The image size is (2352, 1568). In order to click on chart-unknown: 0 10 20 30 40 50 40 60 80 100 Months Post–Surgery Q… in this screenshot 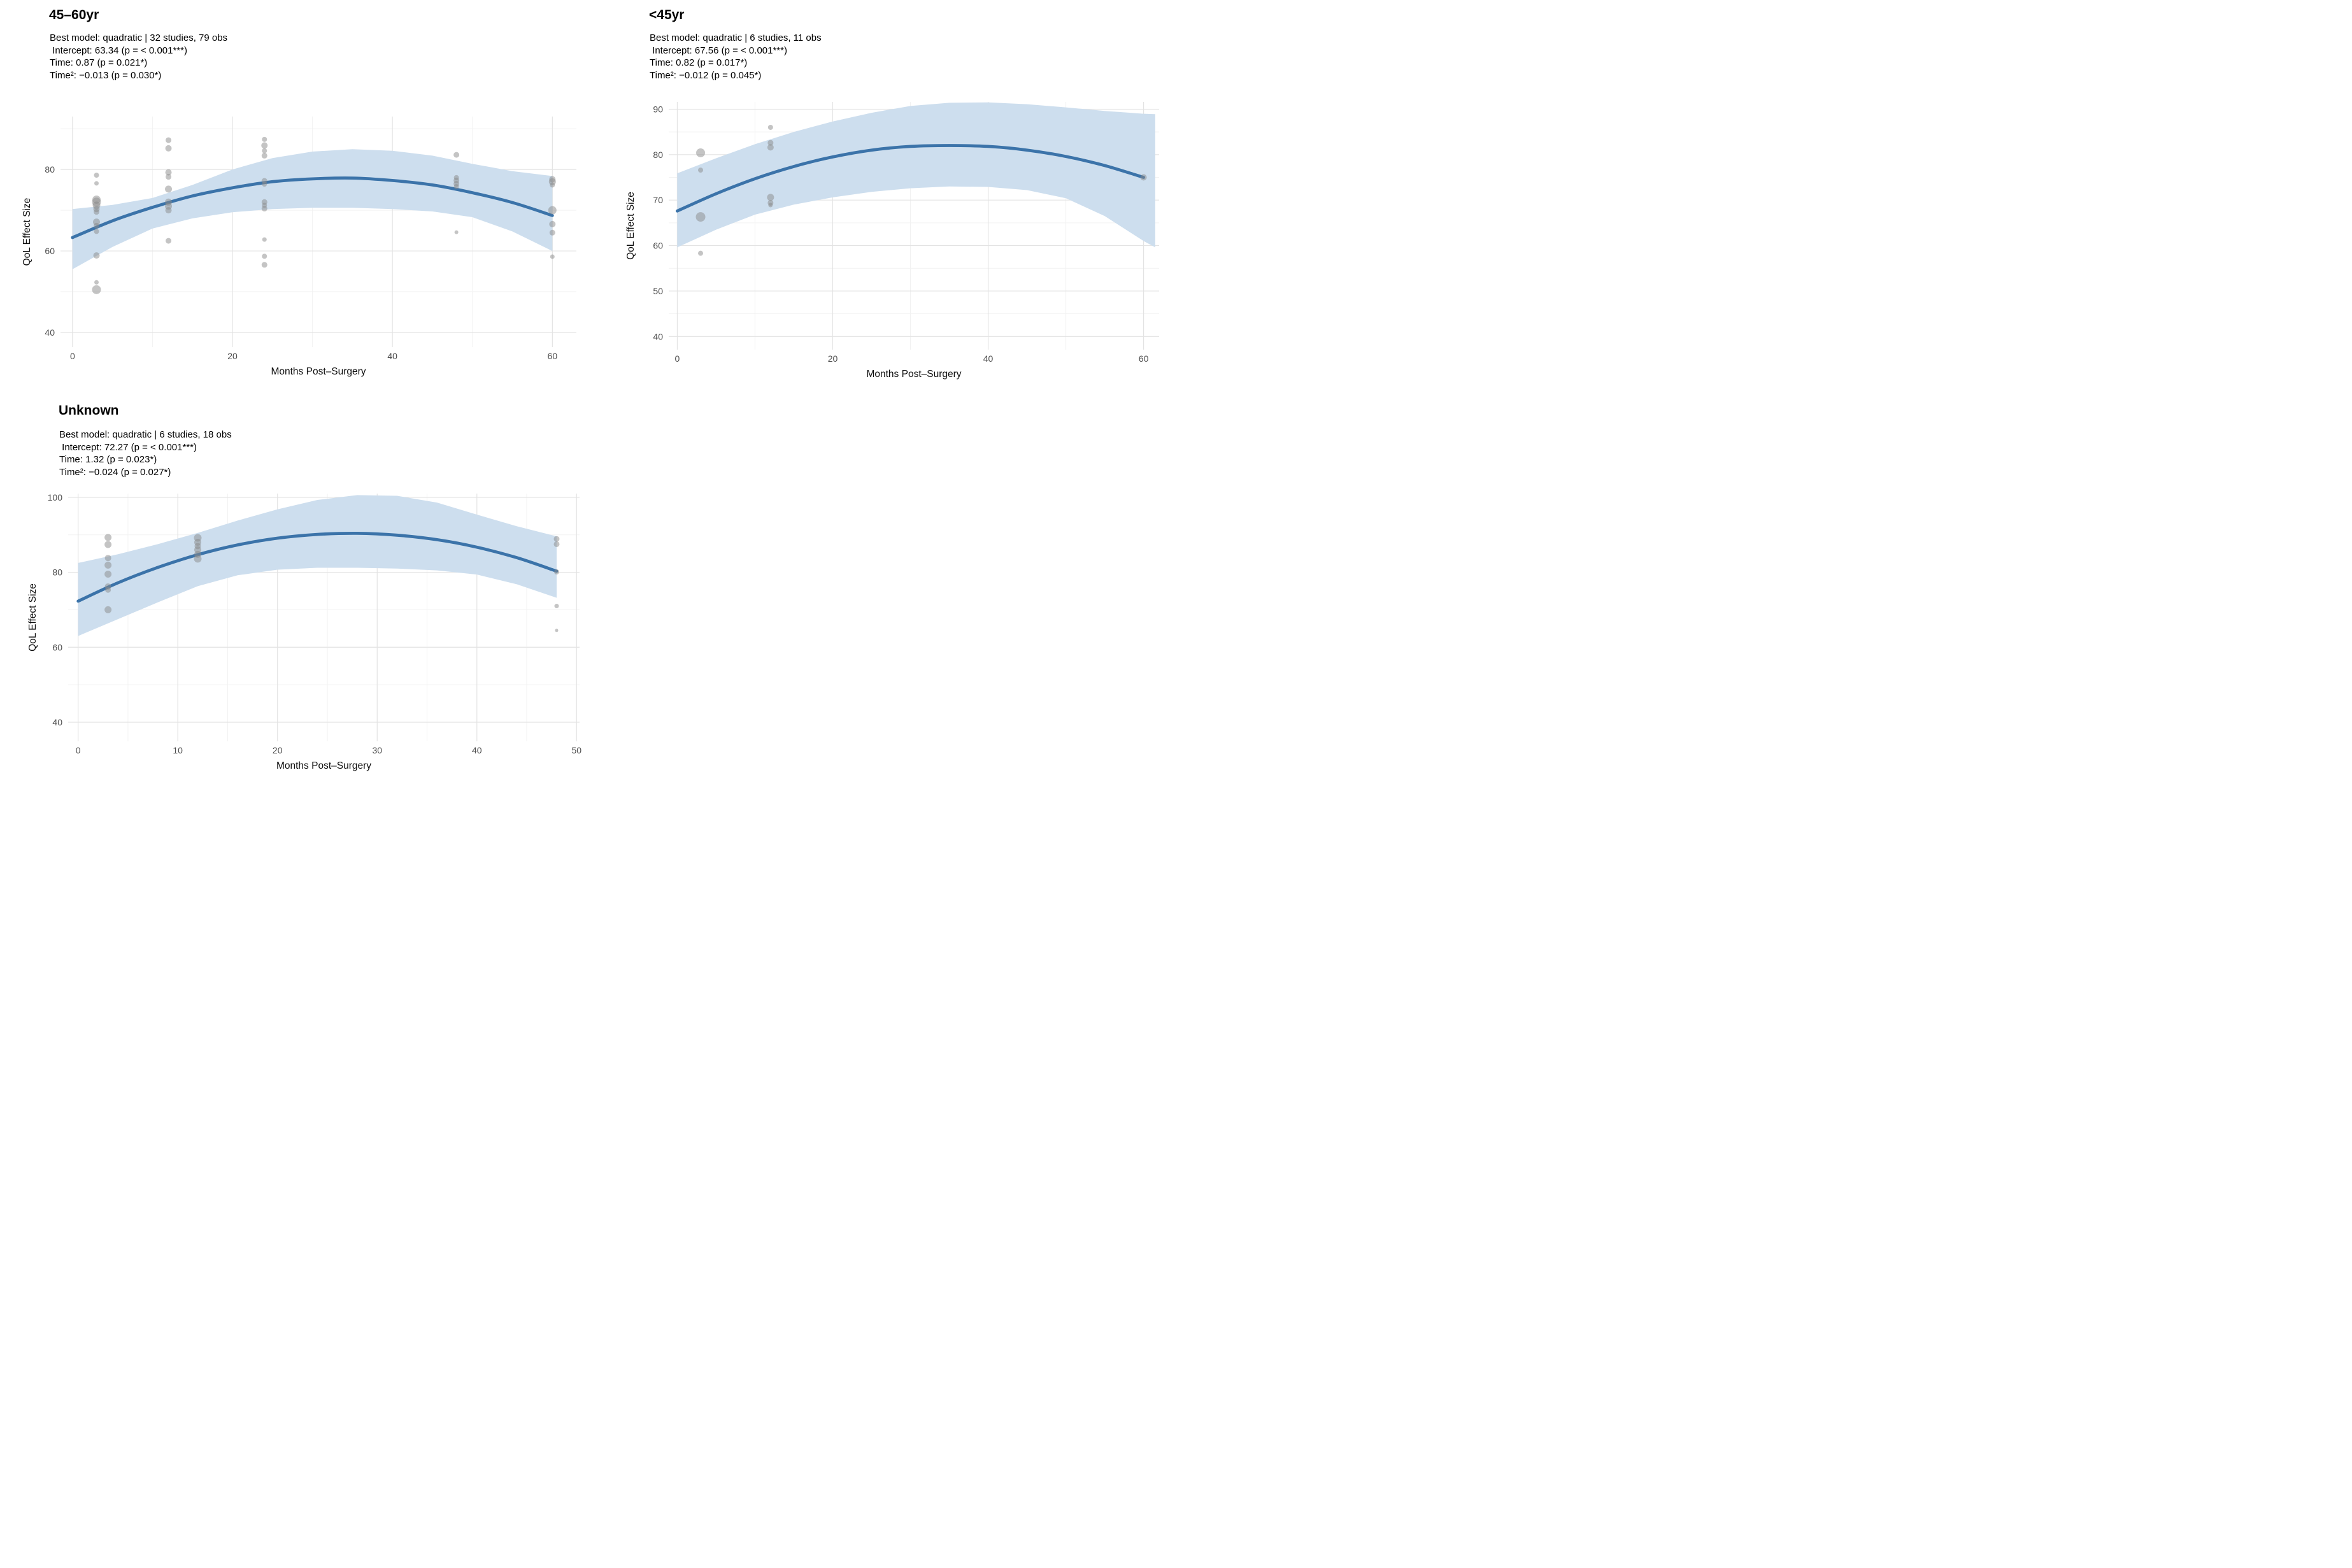, I will do `click(304, 631)`.